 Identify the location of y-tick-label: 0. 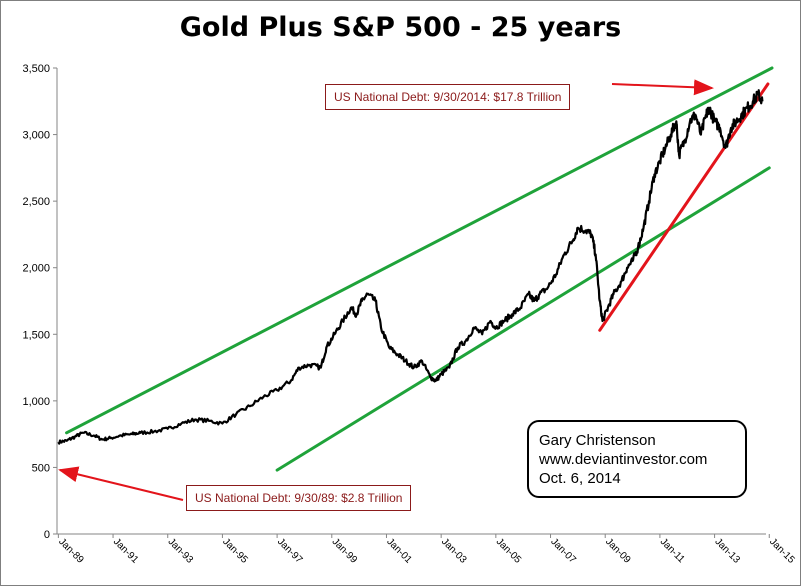
(47, 535).